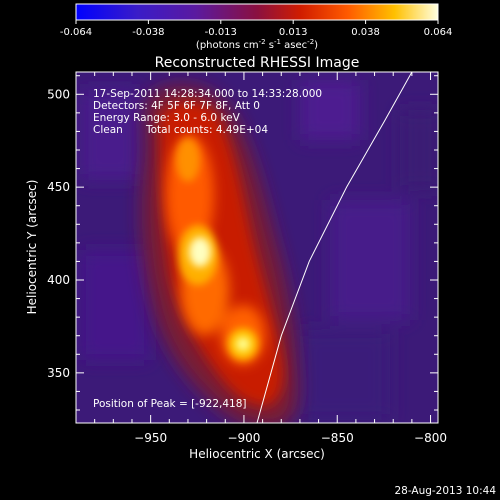  What do you see at coordinates (76, 32) in the screenshot?
I see `colorbar-tick-label: -0.064` at bounding box center [76, 32].